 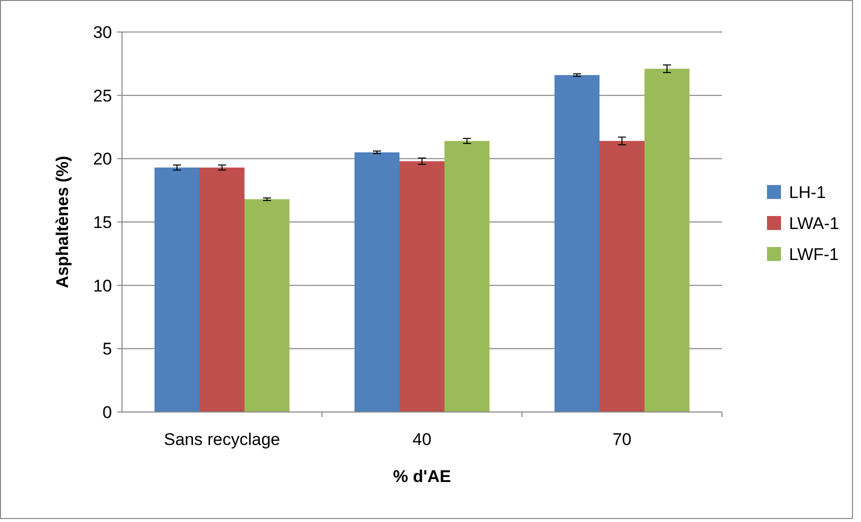 I want to click on x-tick-label: 70, so click(x=622, y=439).